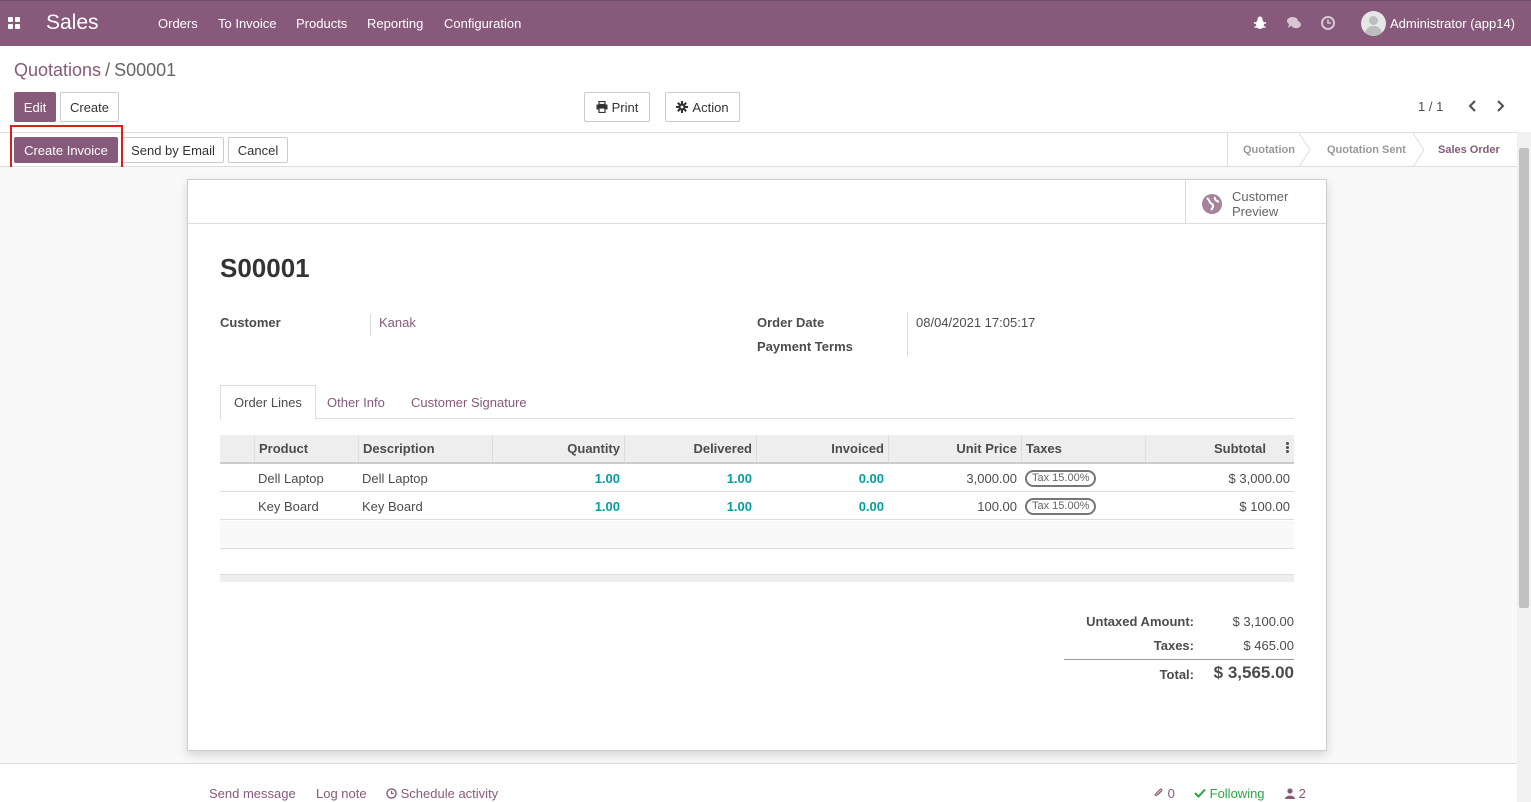  What do you see at coordinates (757, 202) in the screenshot?
I see `button-box: Customer Preview` at bounding box center [757, 202].